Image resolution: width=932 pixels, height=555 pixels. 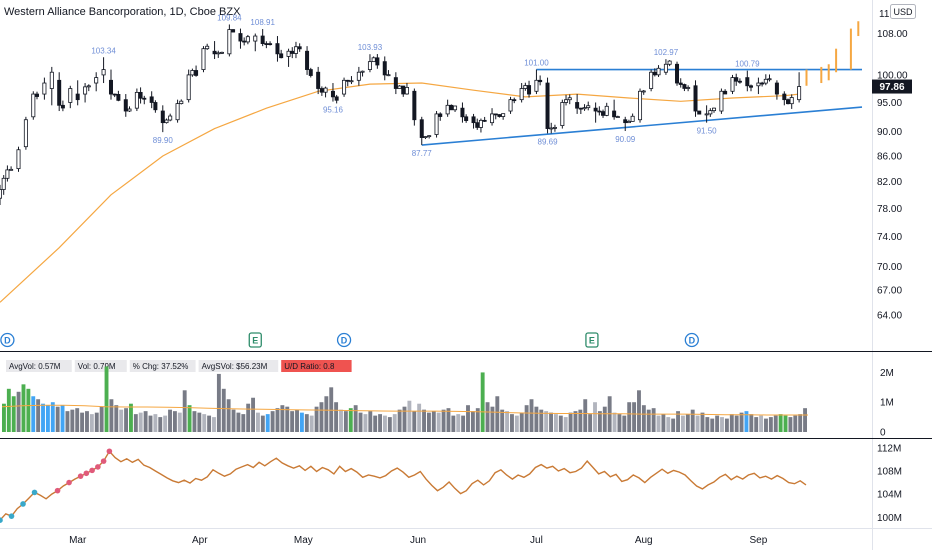 I want to click on relative-strength-line, so click(x=403, y=486).